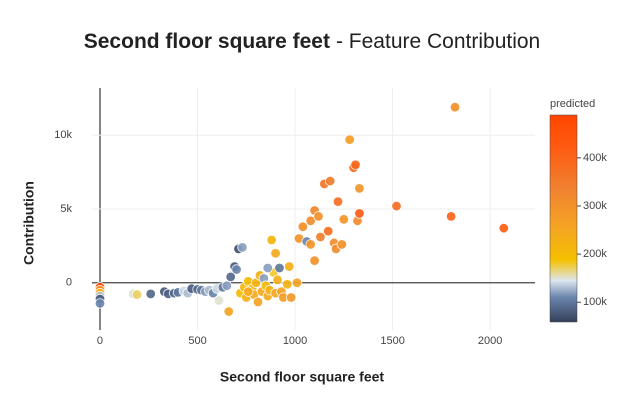 Image resolution: width=625 pixels, height=402 pixels. Describe the element at coordinates (595, 206) in the screenshot. I see `colorbar-tick-label: 300k` at that location.